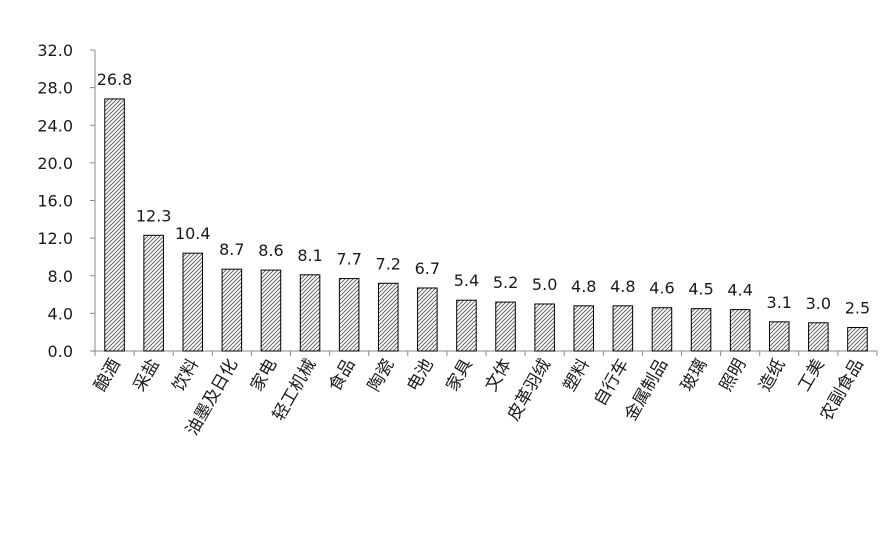  What do you see at coordinates (661, 288) in the screenshot?
I see `data-label: 4.6` at bounding box center [661, 288].